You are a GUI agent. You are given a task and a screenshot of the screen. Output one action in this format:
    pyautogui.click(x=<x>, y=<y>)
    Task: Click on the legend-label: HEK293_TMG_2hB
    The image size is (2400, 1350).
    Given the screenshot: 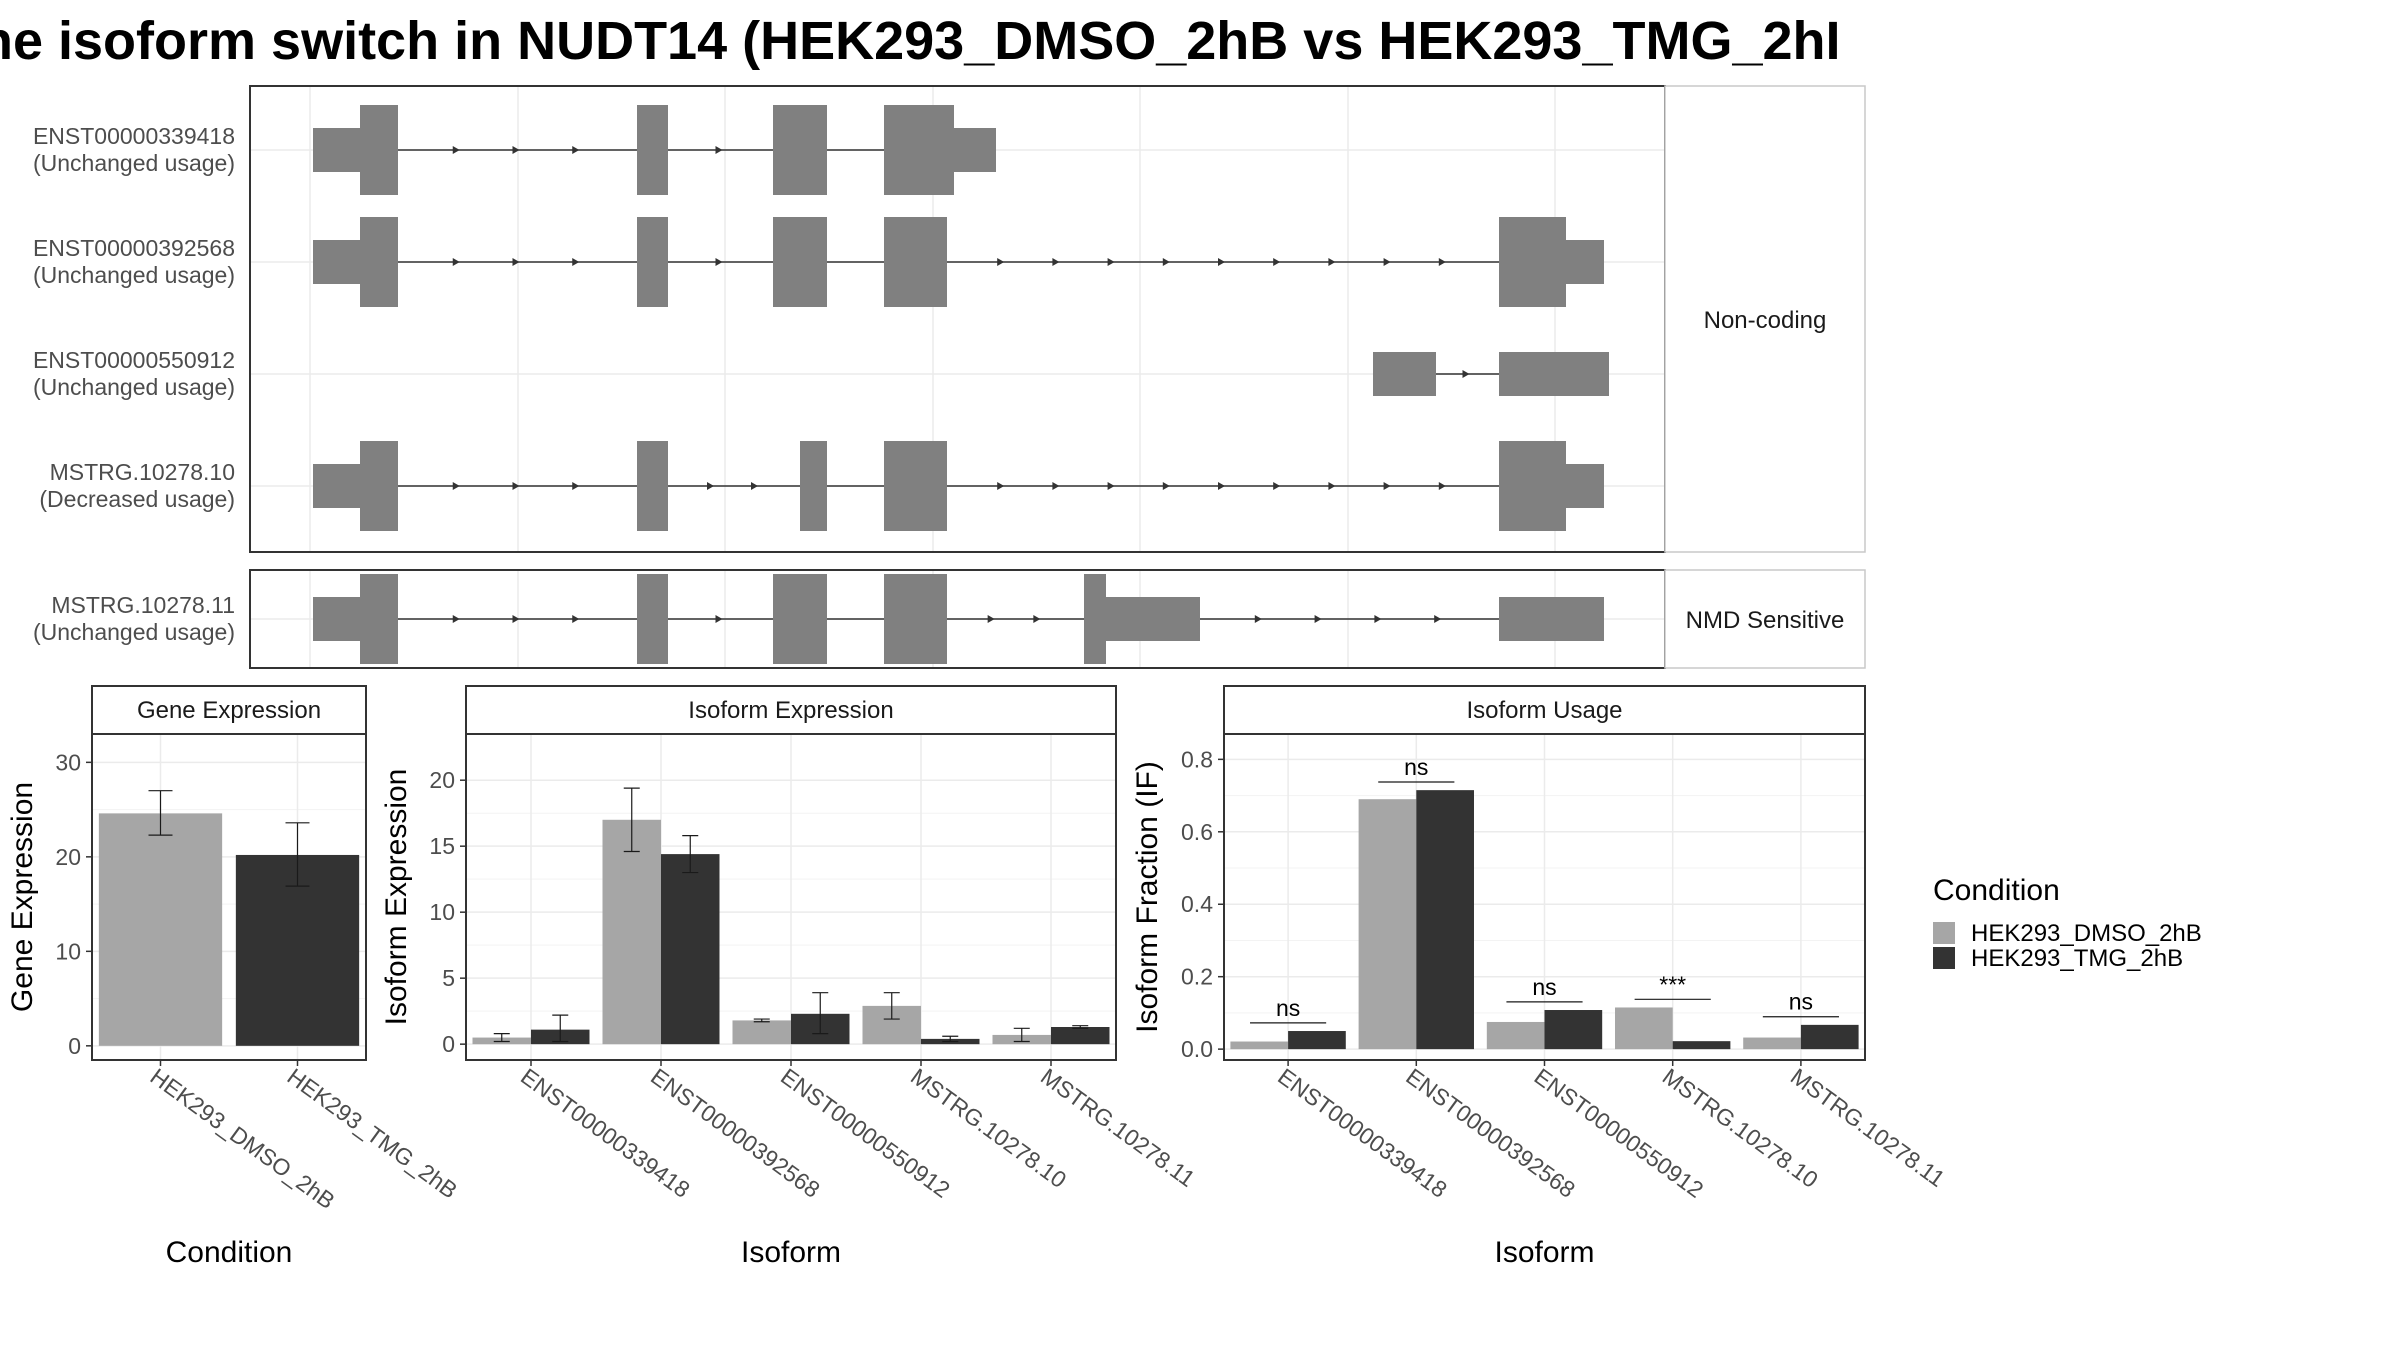 What is the action you would take?
    pyautogui.click(x=2077, y=958)
    